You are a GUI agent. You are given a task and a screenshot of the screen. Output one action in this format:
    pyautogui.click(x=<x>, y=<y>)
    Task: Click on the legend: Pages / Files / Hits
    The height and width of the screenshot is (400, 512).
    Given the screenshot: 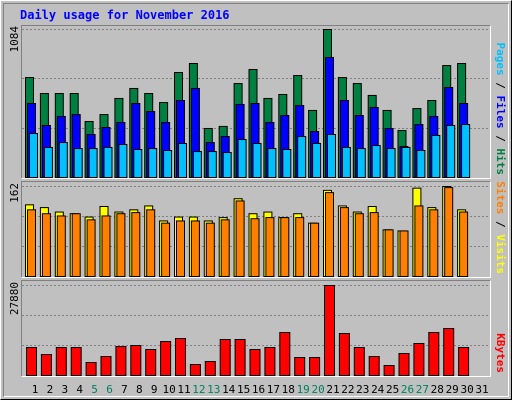 What is the action you would take?
    pyautogui.click(x=500, y=109)
    